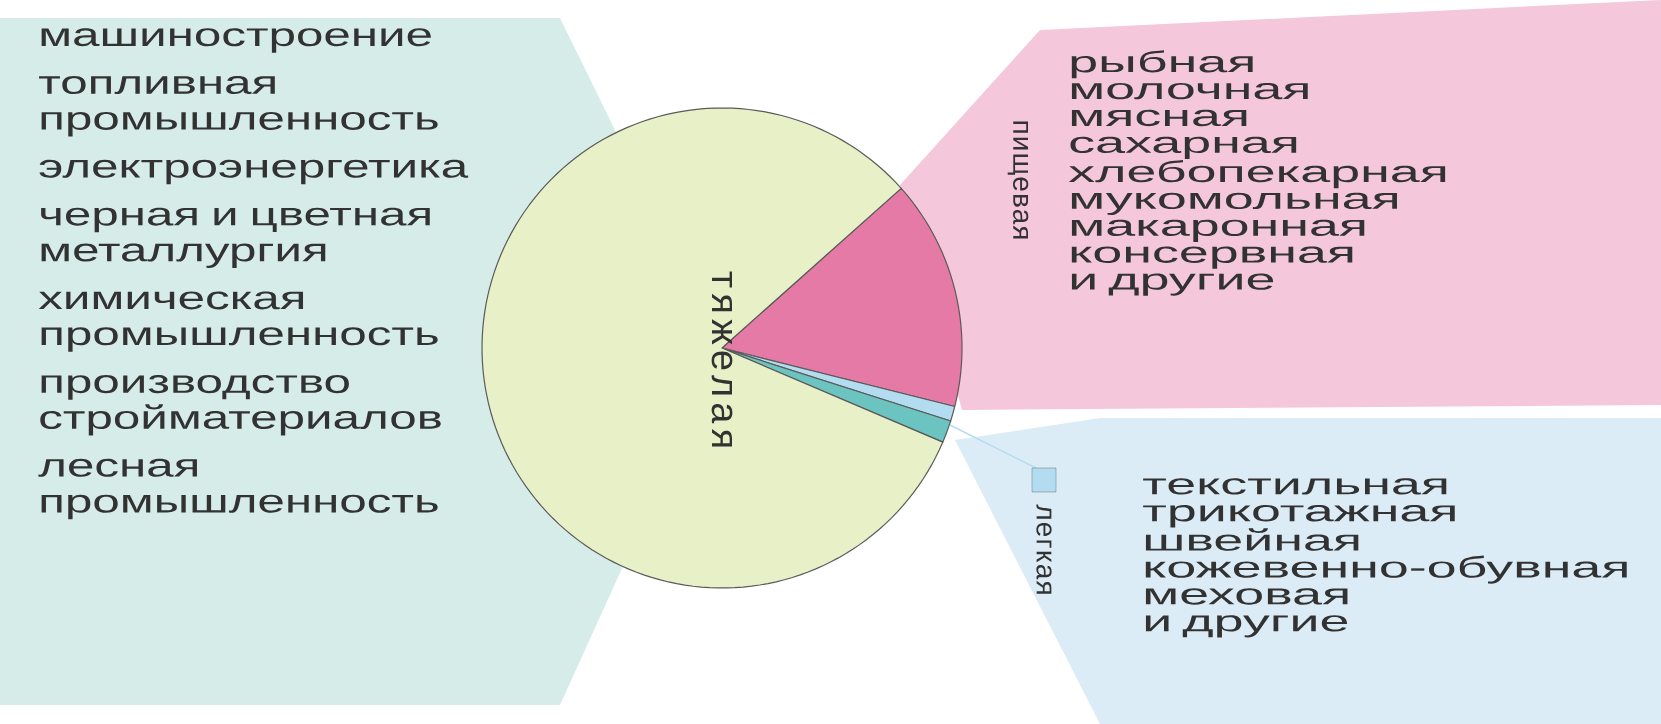  I want to click on text: черная и цветная металлургия, so click(235, 238).